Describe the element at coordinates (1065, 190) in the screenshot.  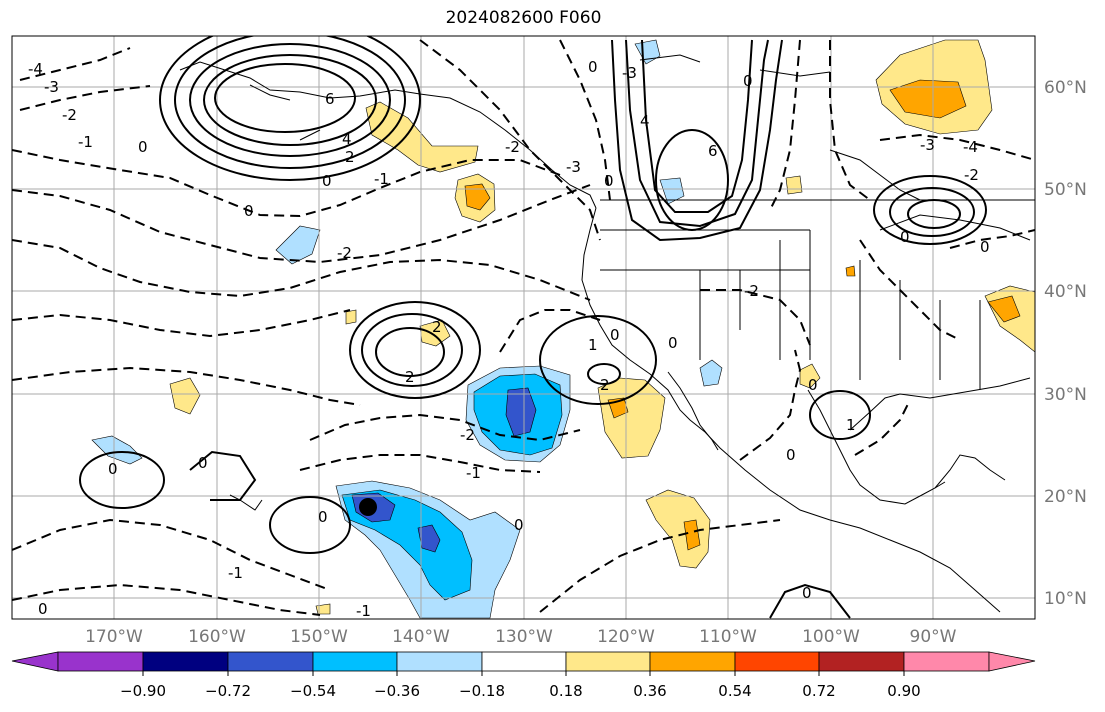
I see `lat-label-50n: 50°N` at that location.